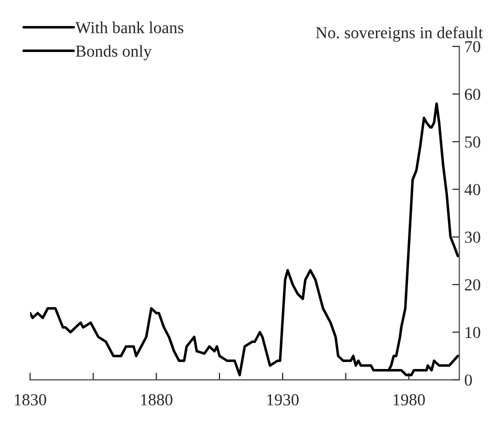 Image resolution: width=502 pixels, height=422 pixels. I want to click on y-tick-label: 50, so click(472, 142).